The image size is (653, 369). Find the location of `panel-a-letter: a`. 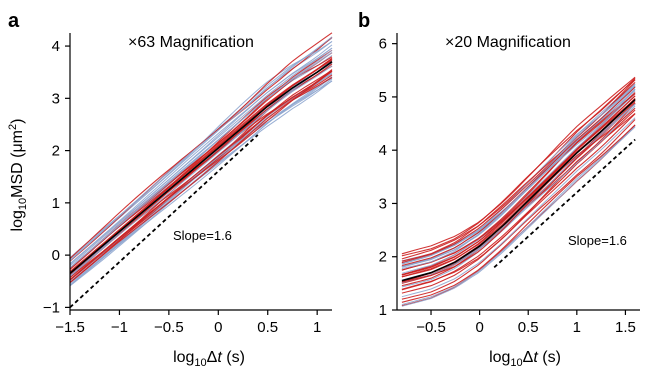

panel-a-letter: a is located at coordinates (14, 21).